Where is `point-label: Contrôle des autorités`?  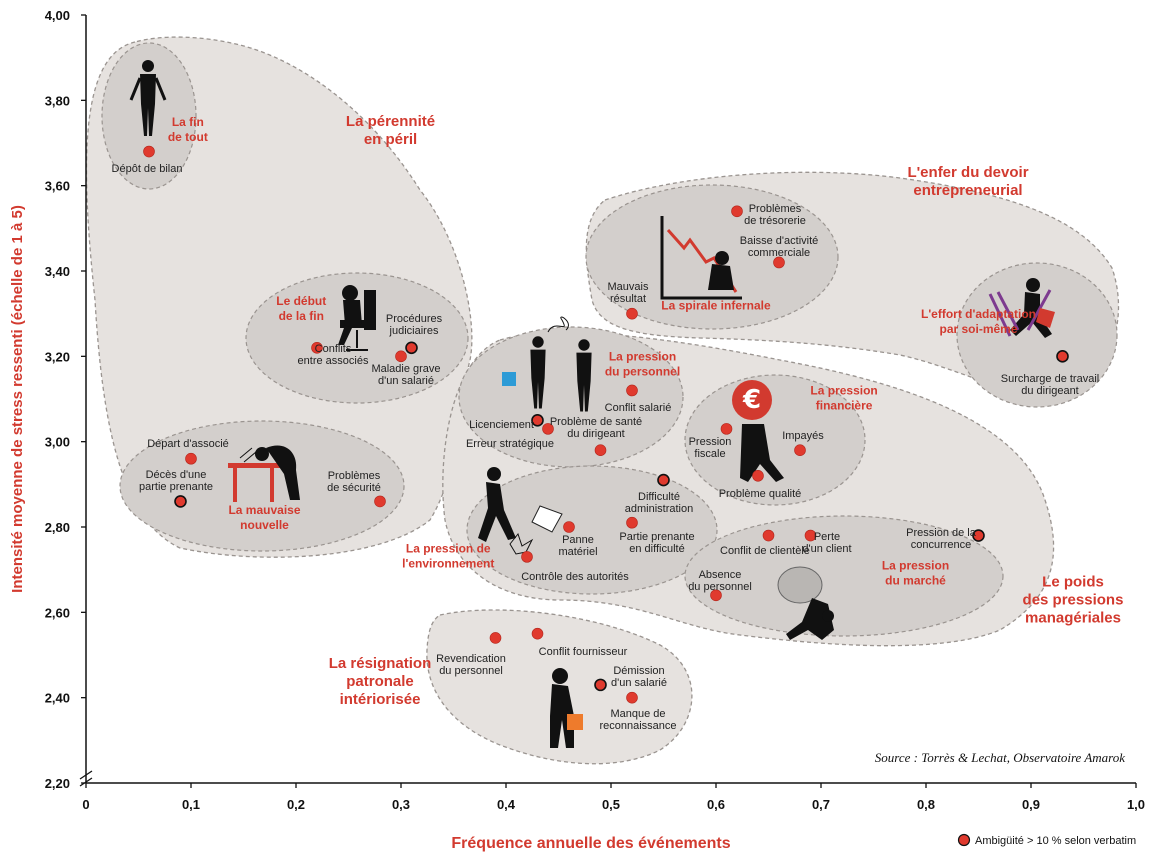 point-label: Contrôle des autorités is located at coordinates (575, 577).